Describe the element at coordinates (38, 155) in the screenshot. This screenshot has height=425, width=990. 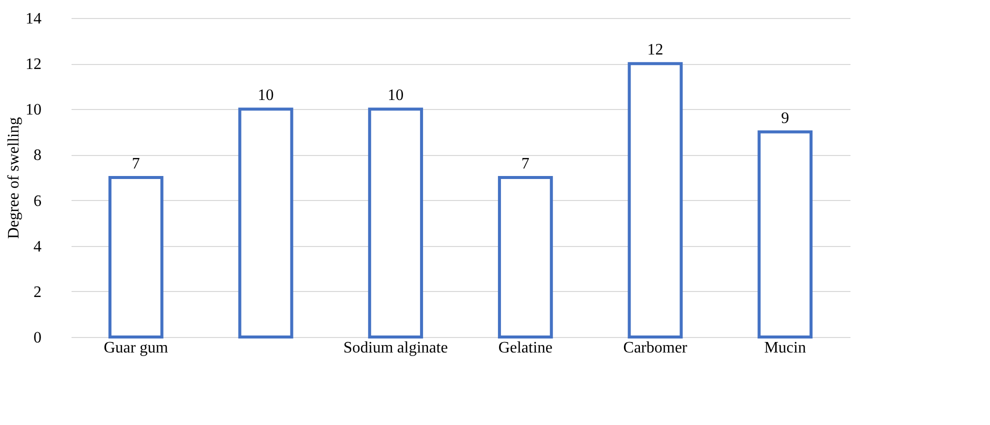
I see `y-tick-label: 8` at that location.